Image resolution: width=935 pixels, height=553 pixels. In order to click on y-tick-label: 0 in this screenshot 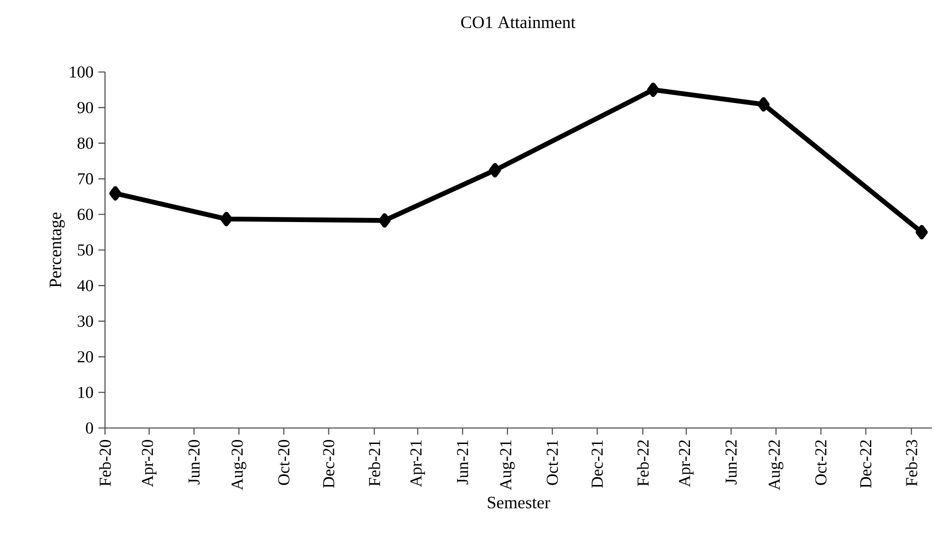, I will do `click(89, 428)`.